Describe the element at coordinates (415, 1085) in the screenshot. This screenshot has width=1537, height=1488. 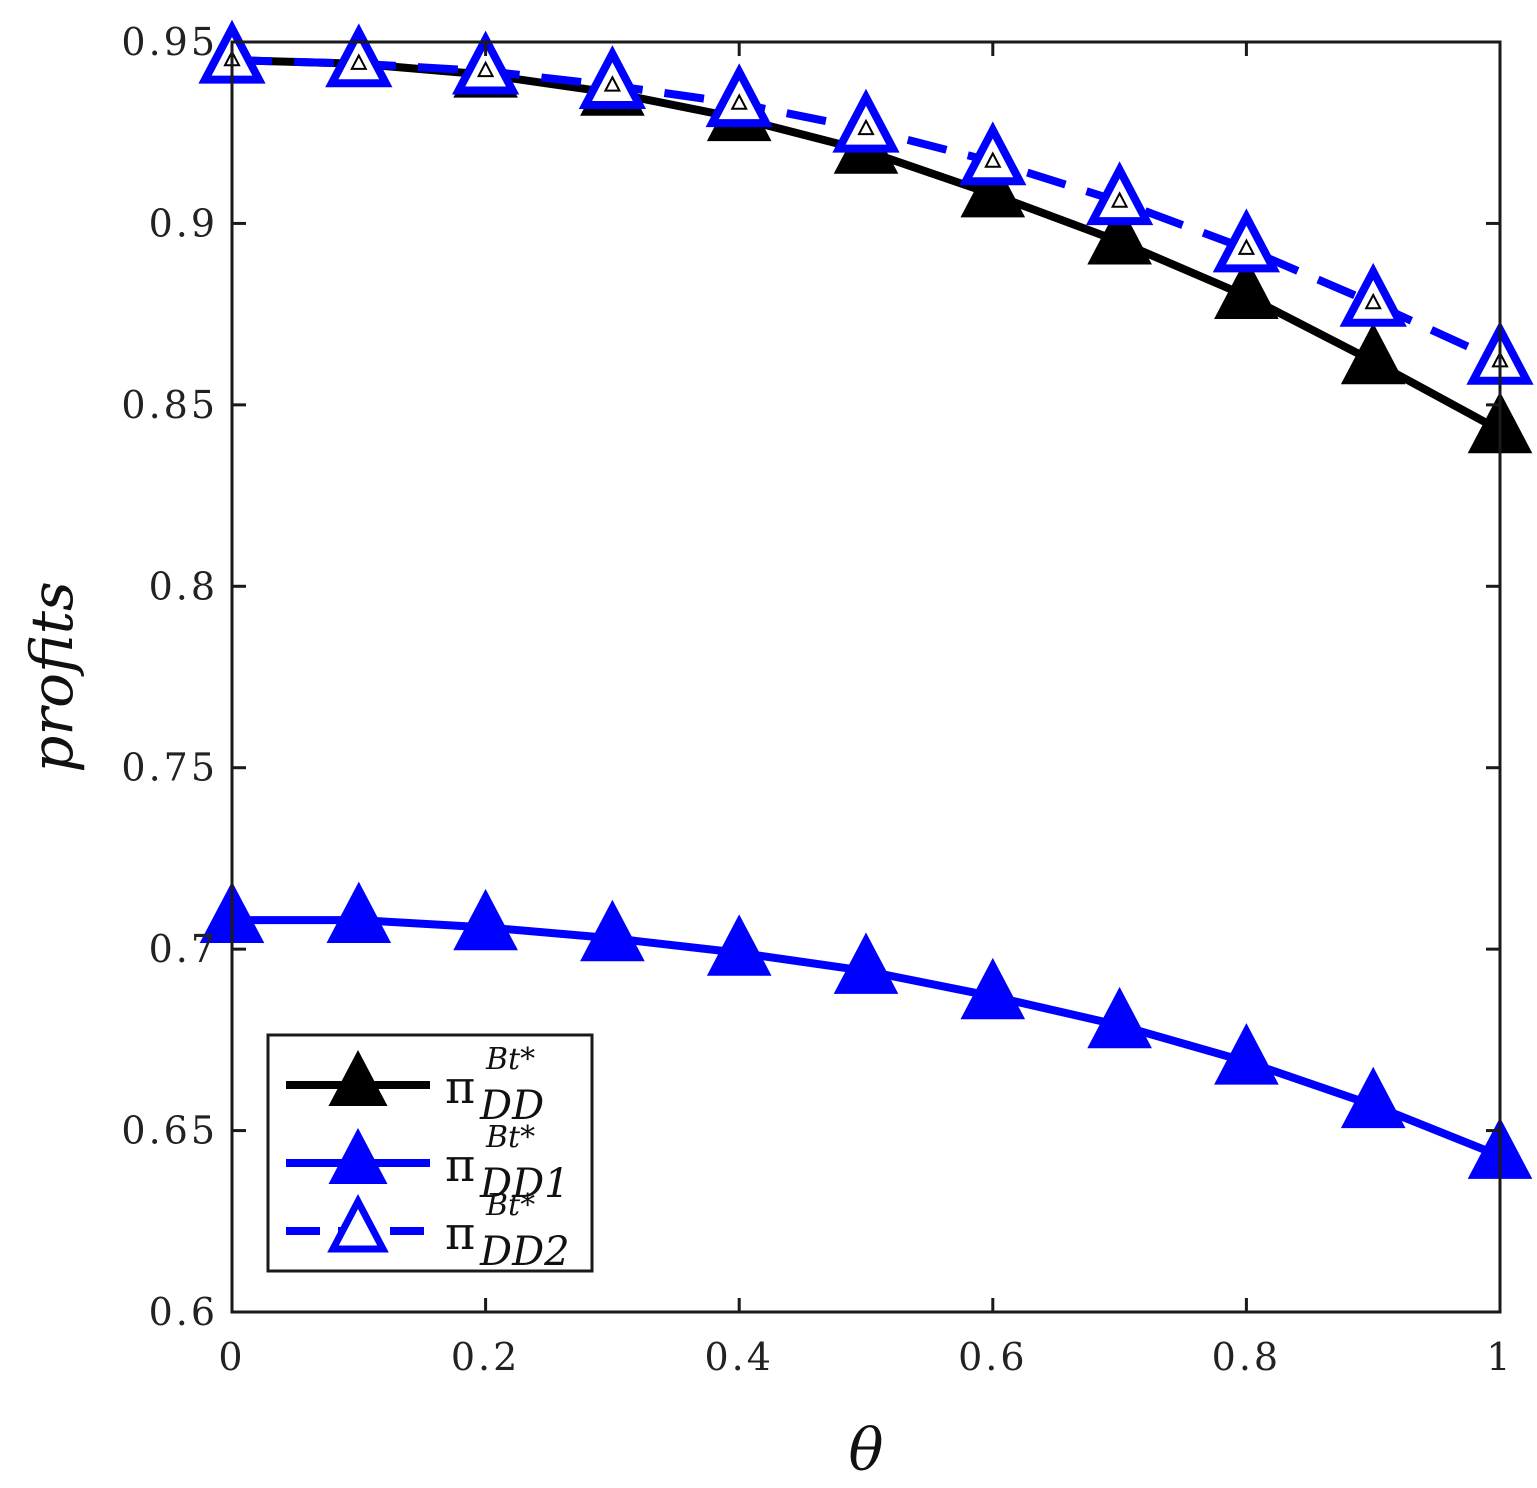
I see `legend-entry-1: π Bt* DD` at that location.